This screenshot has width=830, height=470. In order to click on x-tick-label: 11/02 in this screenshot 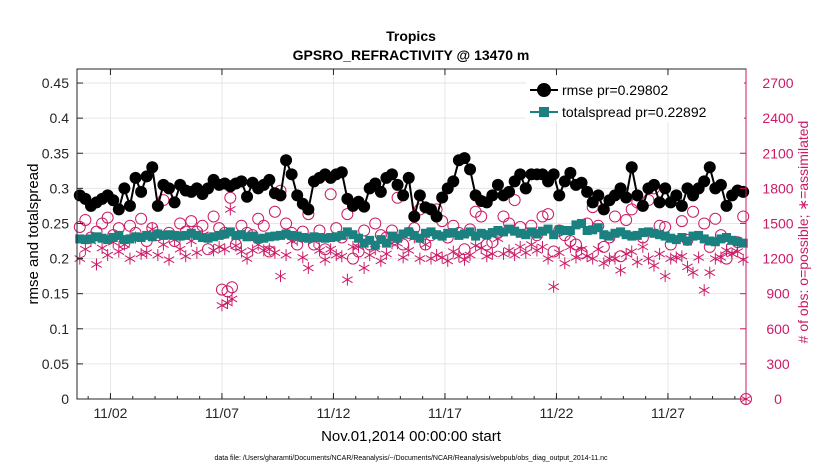, I will do `click(110, 413)`.